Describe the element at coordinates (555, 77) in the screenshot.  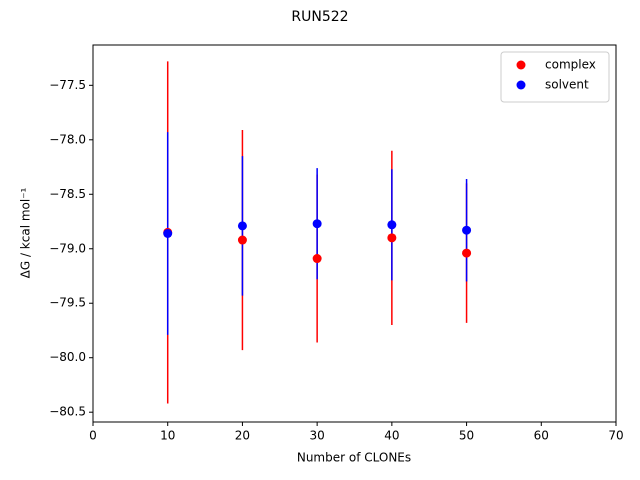
I see `legend-box` at that location.